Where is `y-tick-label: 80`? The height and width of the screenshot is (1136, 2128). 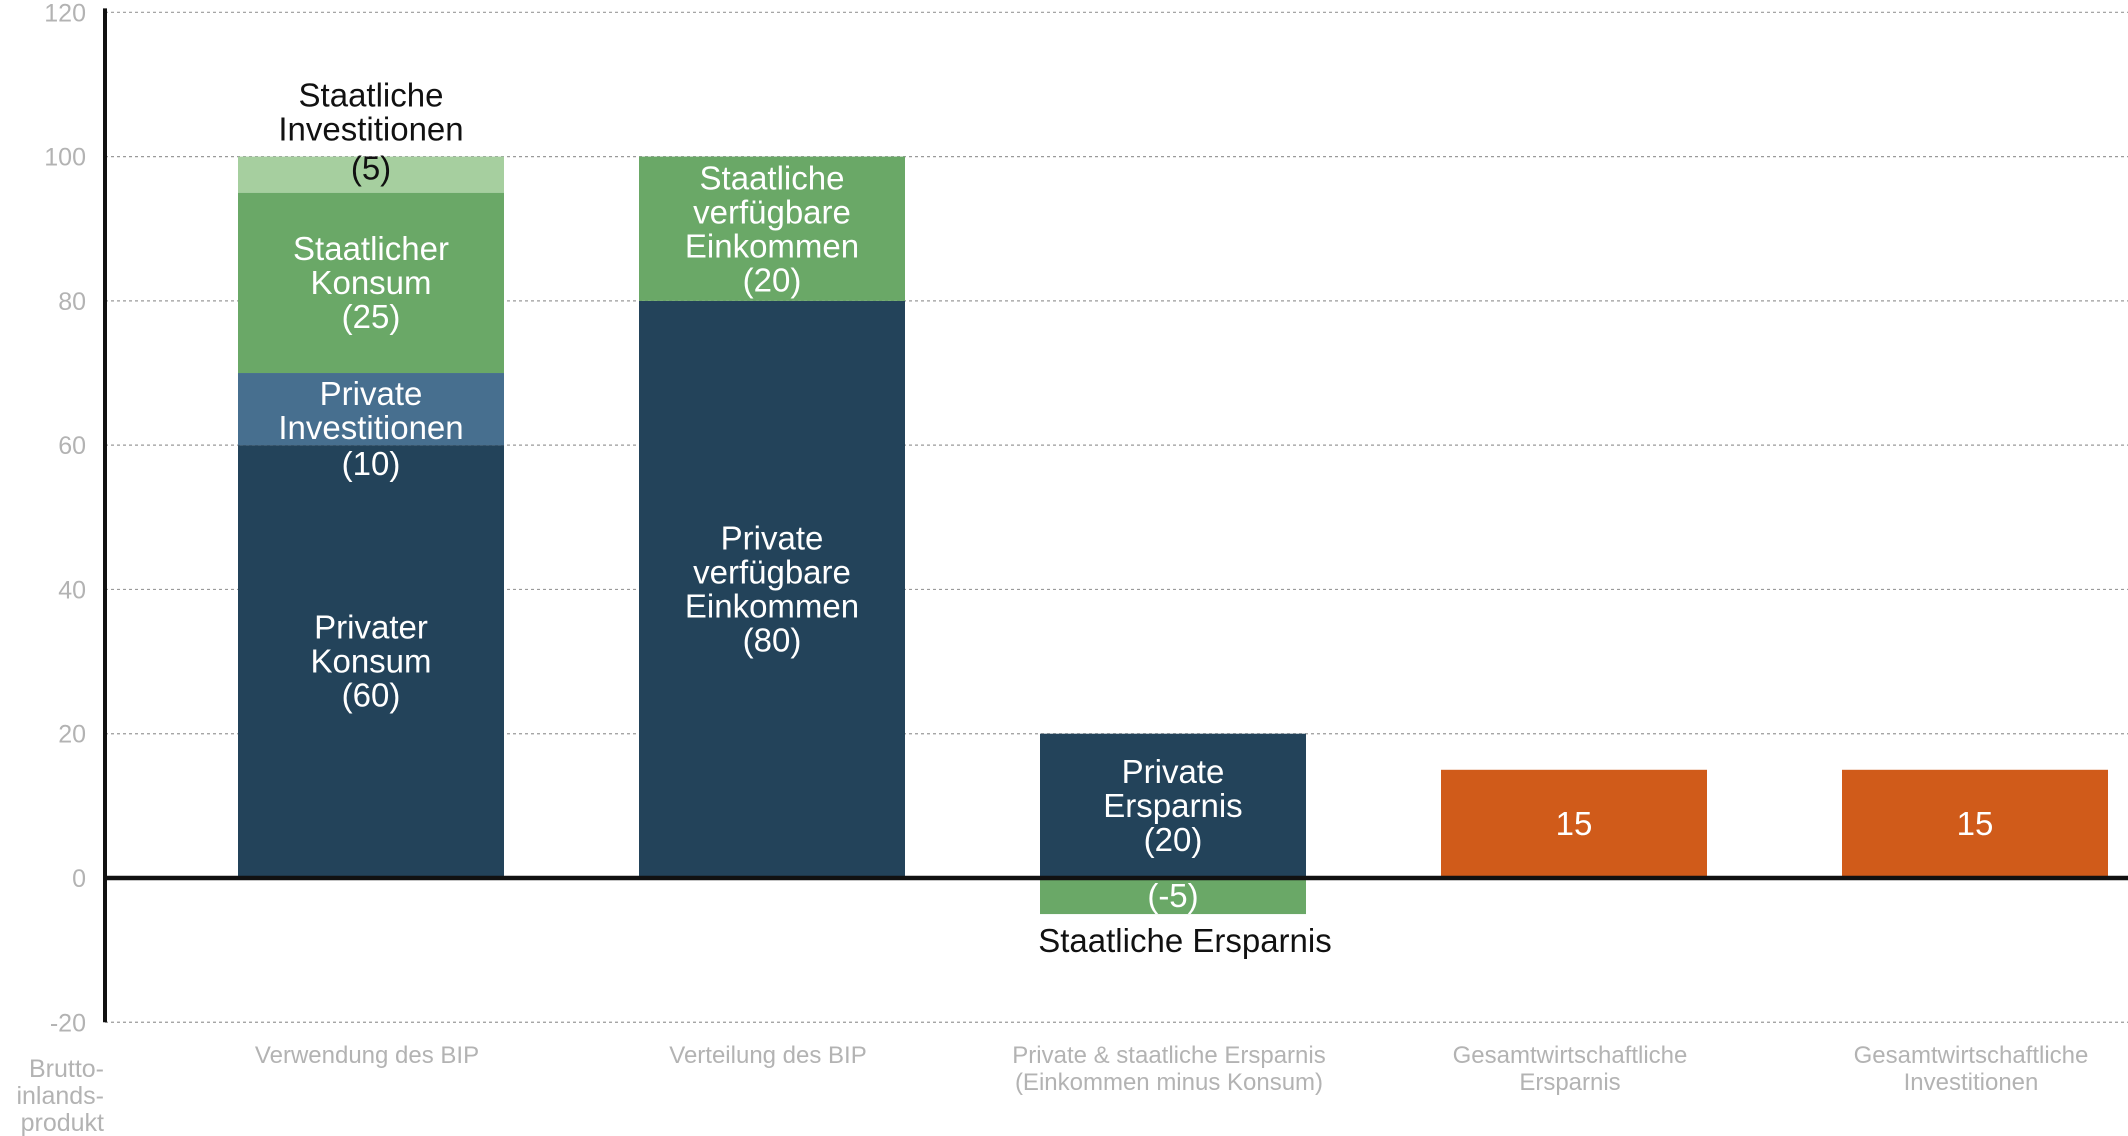 y-tick-label: 80 is located at coordinates (72, 302).